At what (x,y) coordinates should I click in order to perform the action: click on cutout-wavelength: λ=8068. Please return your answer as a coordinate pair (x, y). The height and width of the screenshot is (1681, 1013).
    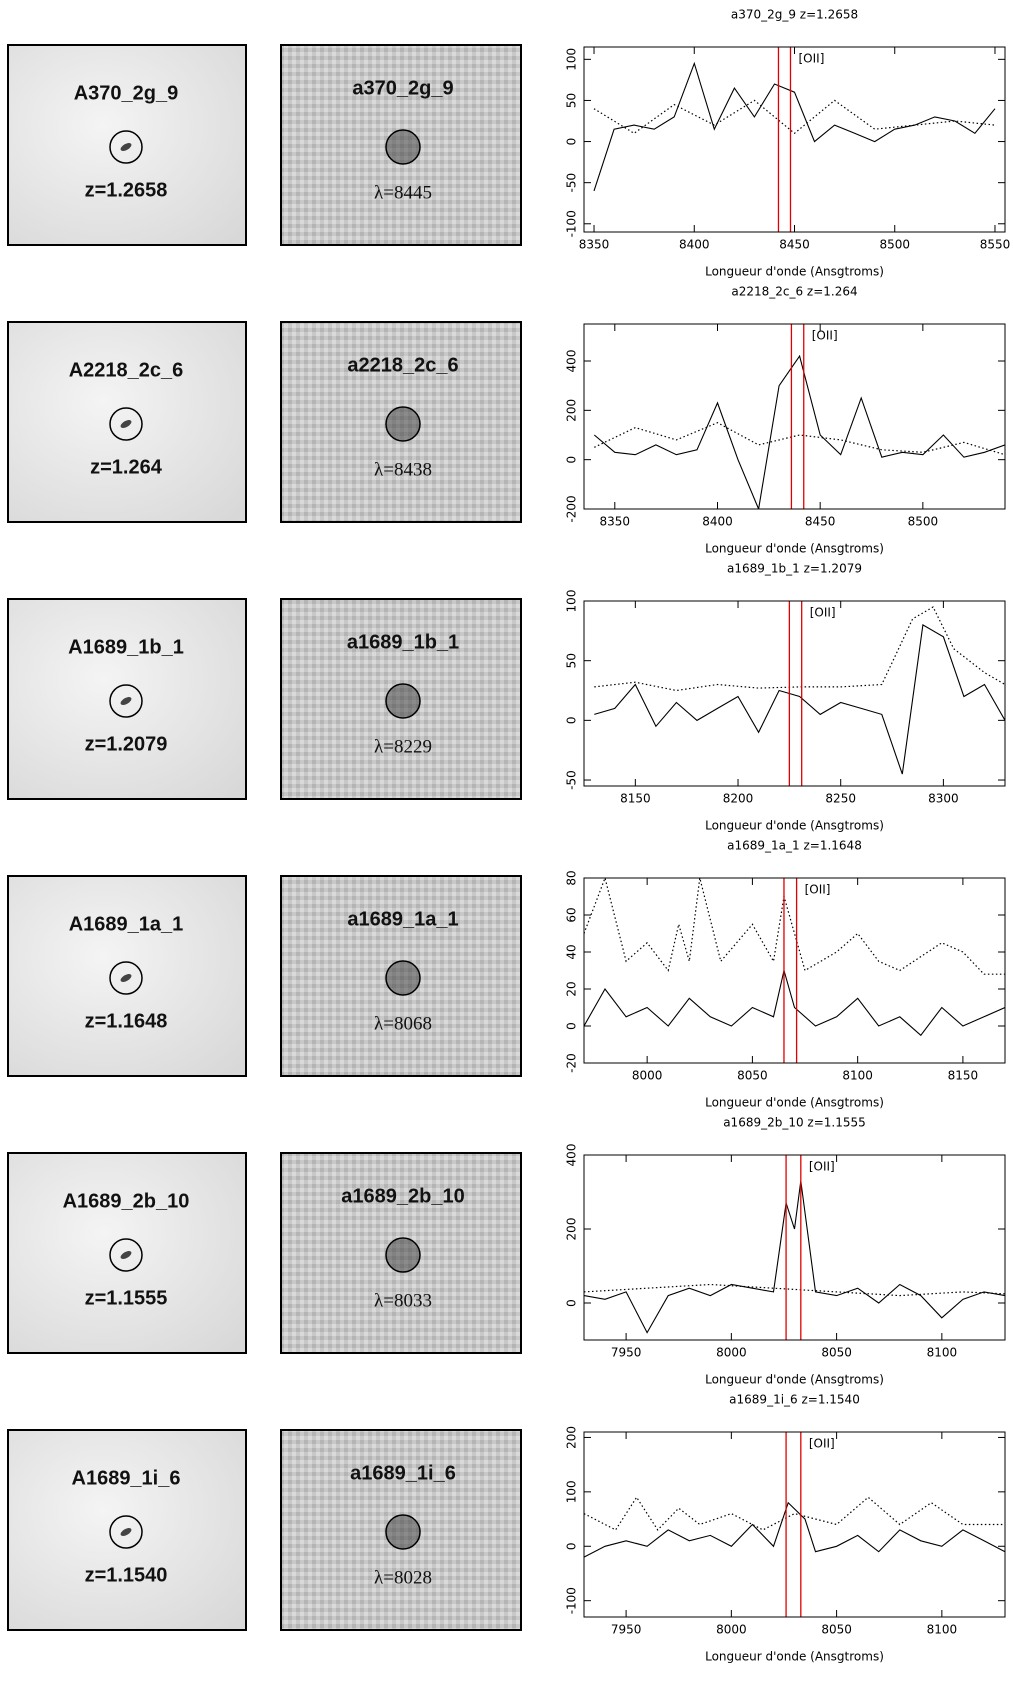
    Looking at the image, I should click on (403, 1023).